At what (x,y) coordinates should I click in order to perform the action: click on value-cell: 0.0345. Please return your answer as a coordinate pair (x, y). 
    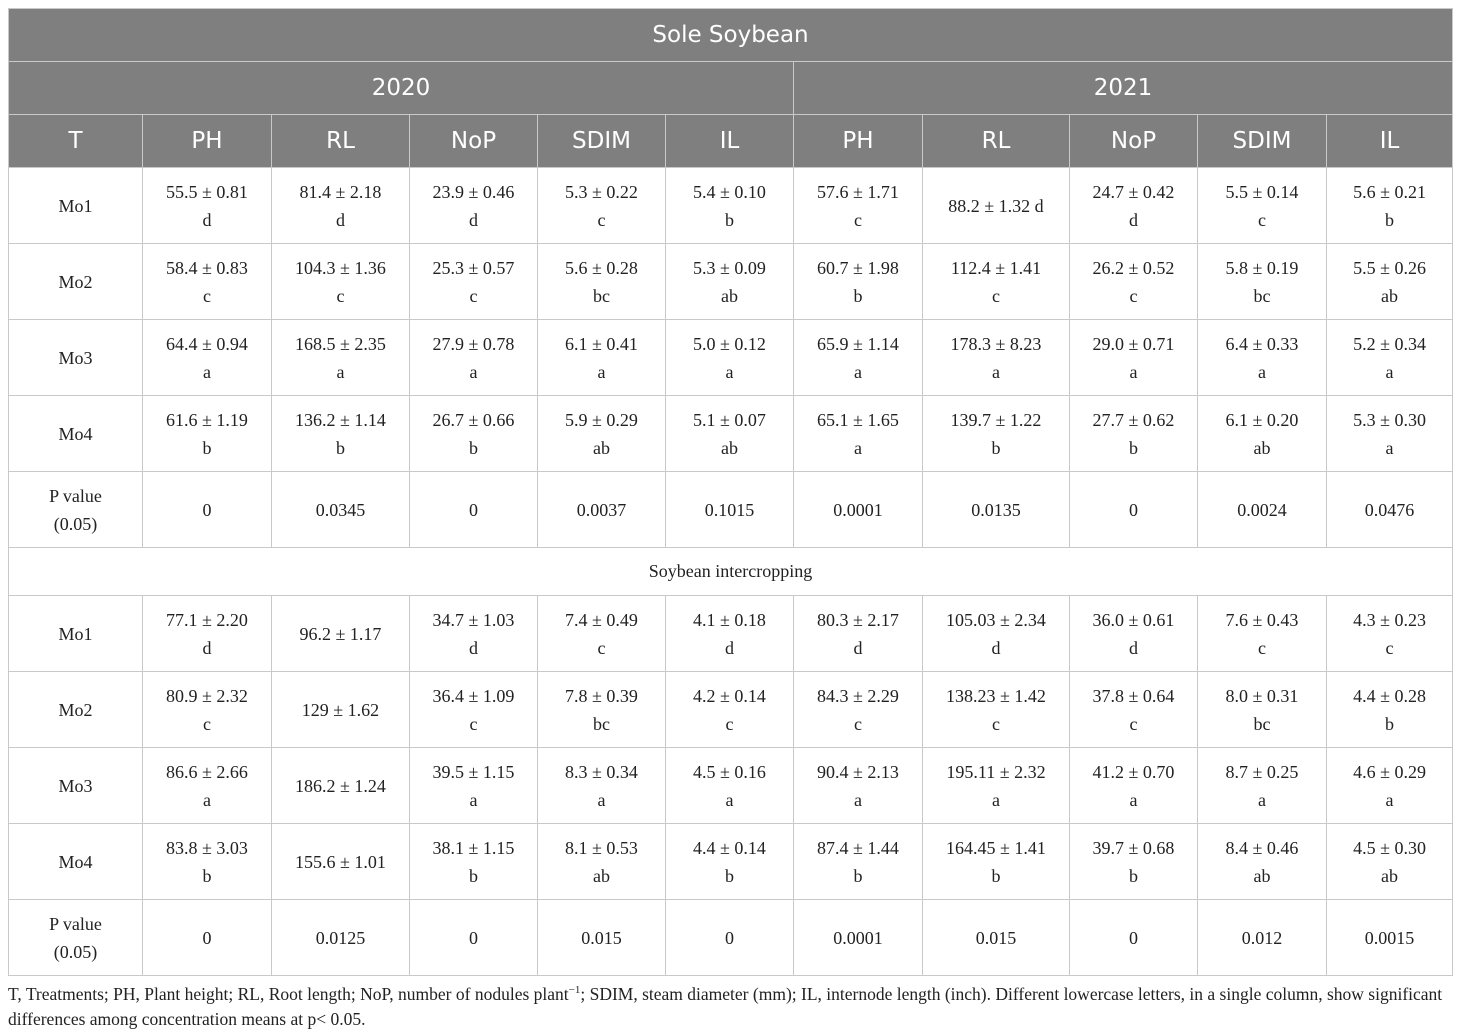
    Looking at the image, I should click on (340, 509).